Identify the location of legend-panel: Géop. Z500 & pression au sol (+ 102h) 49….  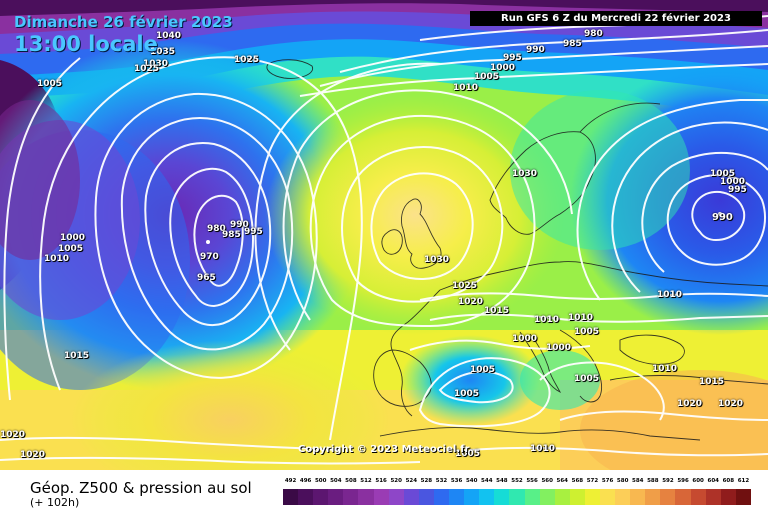
(384, 491).